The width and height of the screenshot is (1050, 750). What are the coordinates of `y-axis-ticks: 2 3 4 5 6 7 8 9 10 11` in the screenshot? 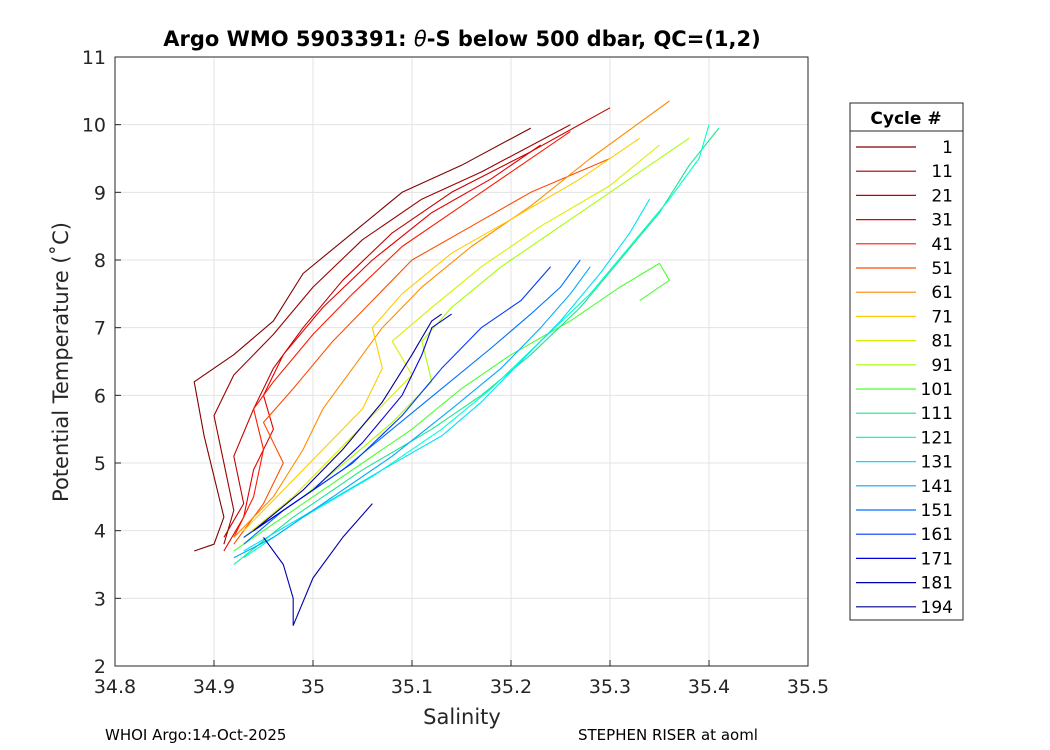 It's located at (101, 362).